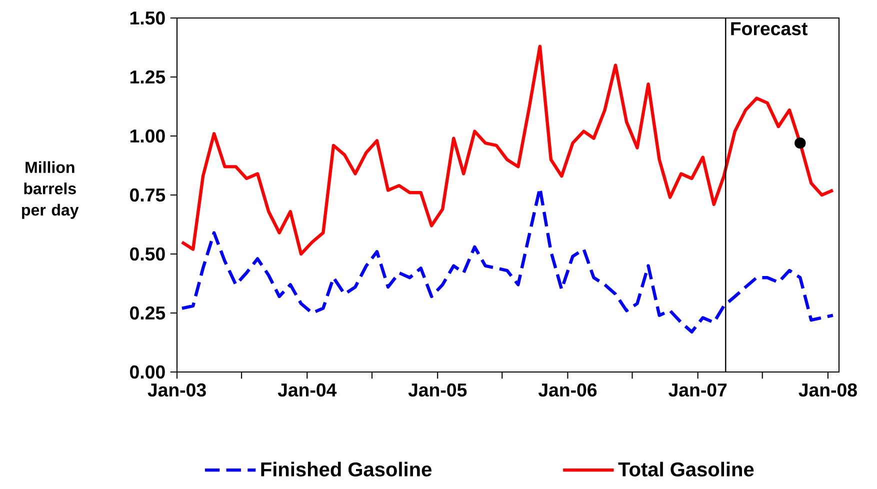 This screenshot has width=877, height=489. What do you see at coordinates (148, 195) in the screenshot?
I see `y-tick-label: 0.75` at bounding box center [148, 195].